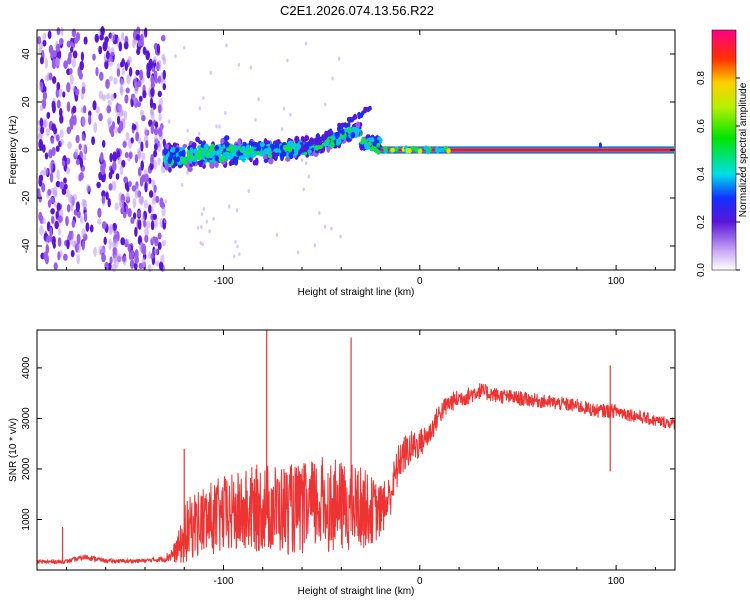 This screenshot has height=600, width=750. Describe the element at coordinates (701, 126) in the screenshot. I see `colorbar-tick-label: 0.6` at that location.